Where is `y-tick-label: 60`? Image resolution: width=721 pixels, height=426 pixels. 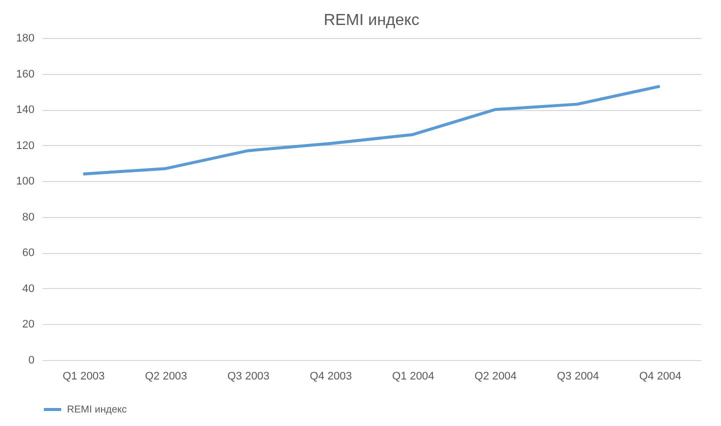 y-tick-label: 60 is located at coordinates (28, 253).